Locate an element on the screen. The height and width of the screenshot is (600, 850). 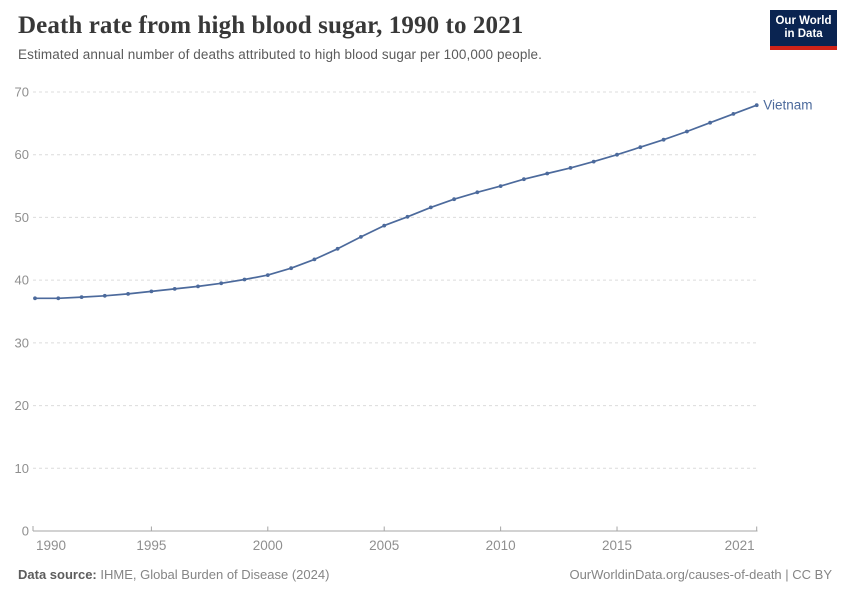
x-tick-label: 2005 is located at coordinates (384, 545).